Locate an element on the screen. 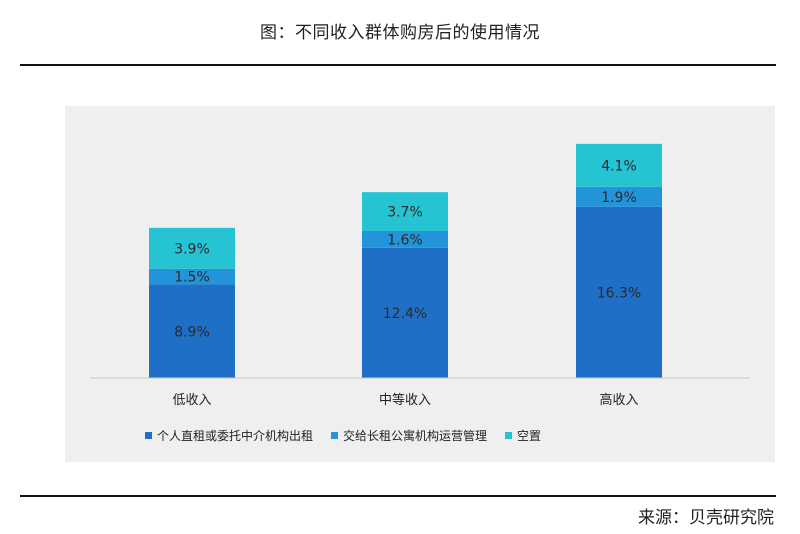 This screenshot has height=534, width=800. data-label-3-2: 3.7% is located at coordinates (405, 213).